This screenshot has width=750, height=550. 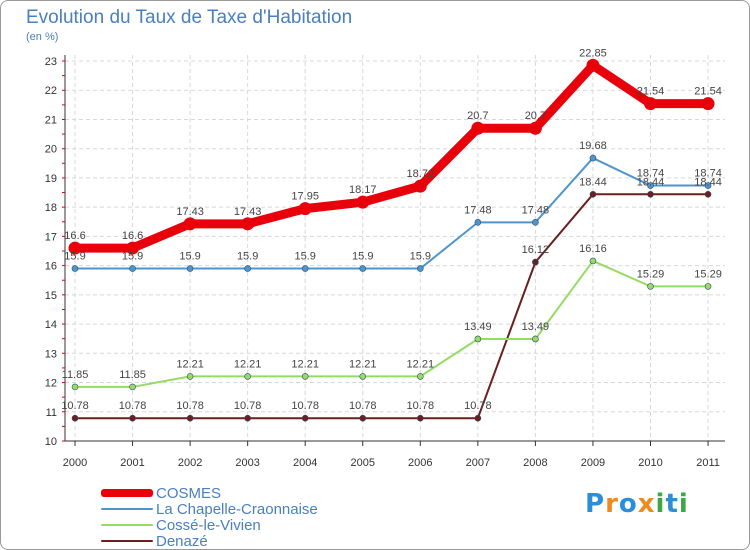 What do you see at coordinates (132, 463) in the screenshot?
I see `x-tick-label: 2001` at bounding box center [132, 463].